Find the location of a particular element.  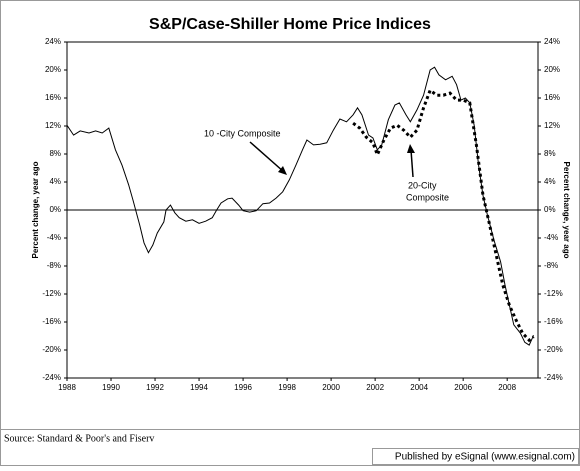

y-tick-label: -16% is located at coordinates (51, 321).